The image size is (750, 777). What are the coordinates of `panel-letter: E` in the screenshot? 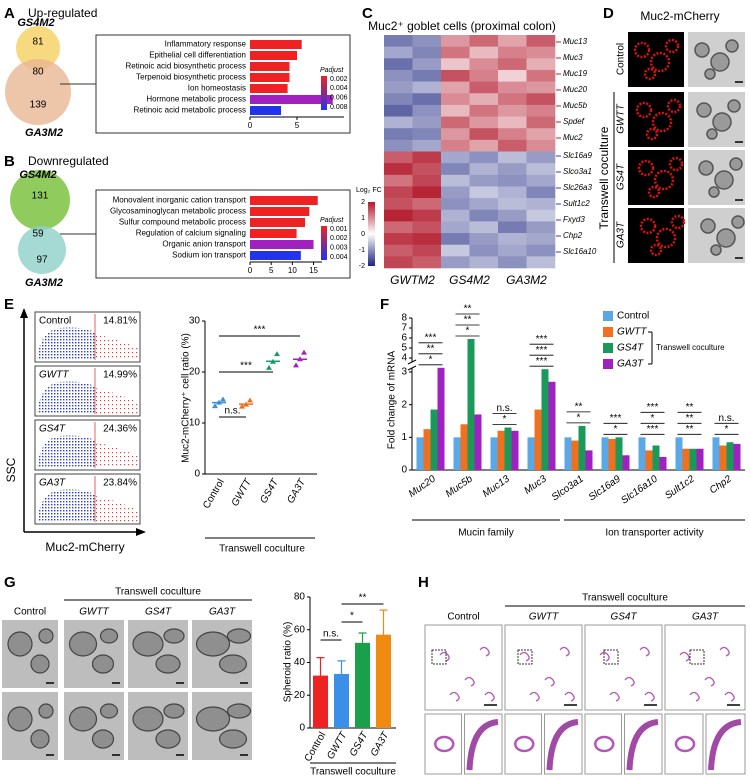 It's located at (9, 304).